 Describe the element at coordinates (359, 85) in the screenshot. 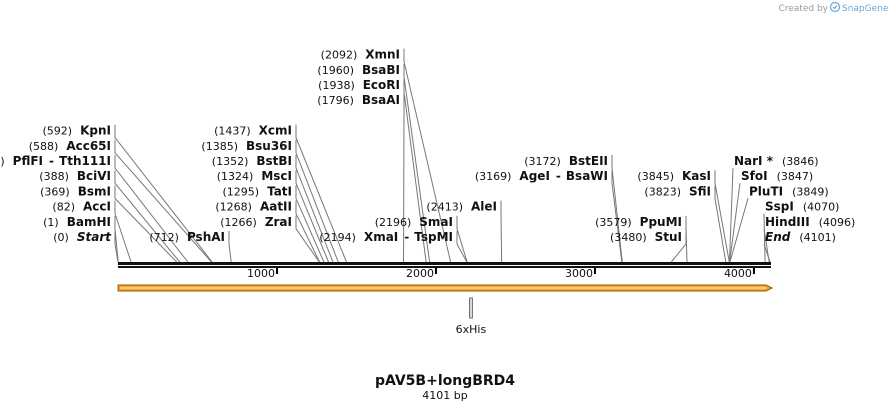

I see `site-ecori: EcoRI (1938)` at that location.